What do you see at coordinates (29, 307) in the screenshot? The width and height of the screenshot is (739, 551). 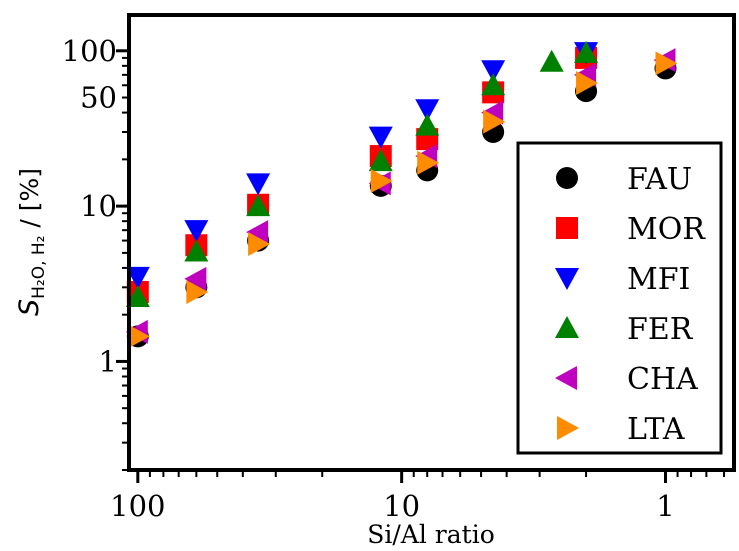 I see `y-axis-label-symbol: S` at bounding box center [29, 307].